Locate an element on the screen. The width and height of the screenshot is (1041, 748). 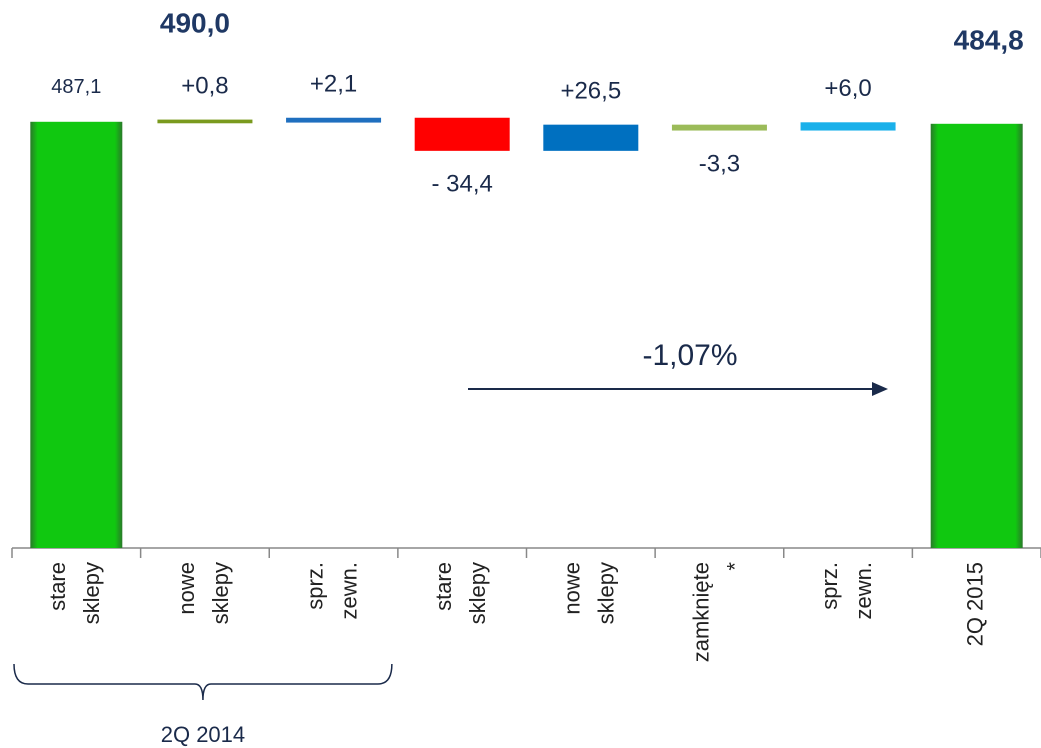
group-label: 2Q 2014 is located at coordinates (203, 734).